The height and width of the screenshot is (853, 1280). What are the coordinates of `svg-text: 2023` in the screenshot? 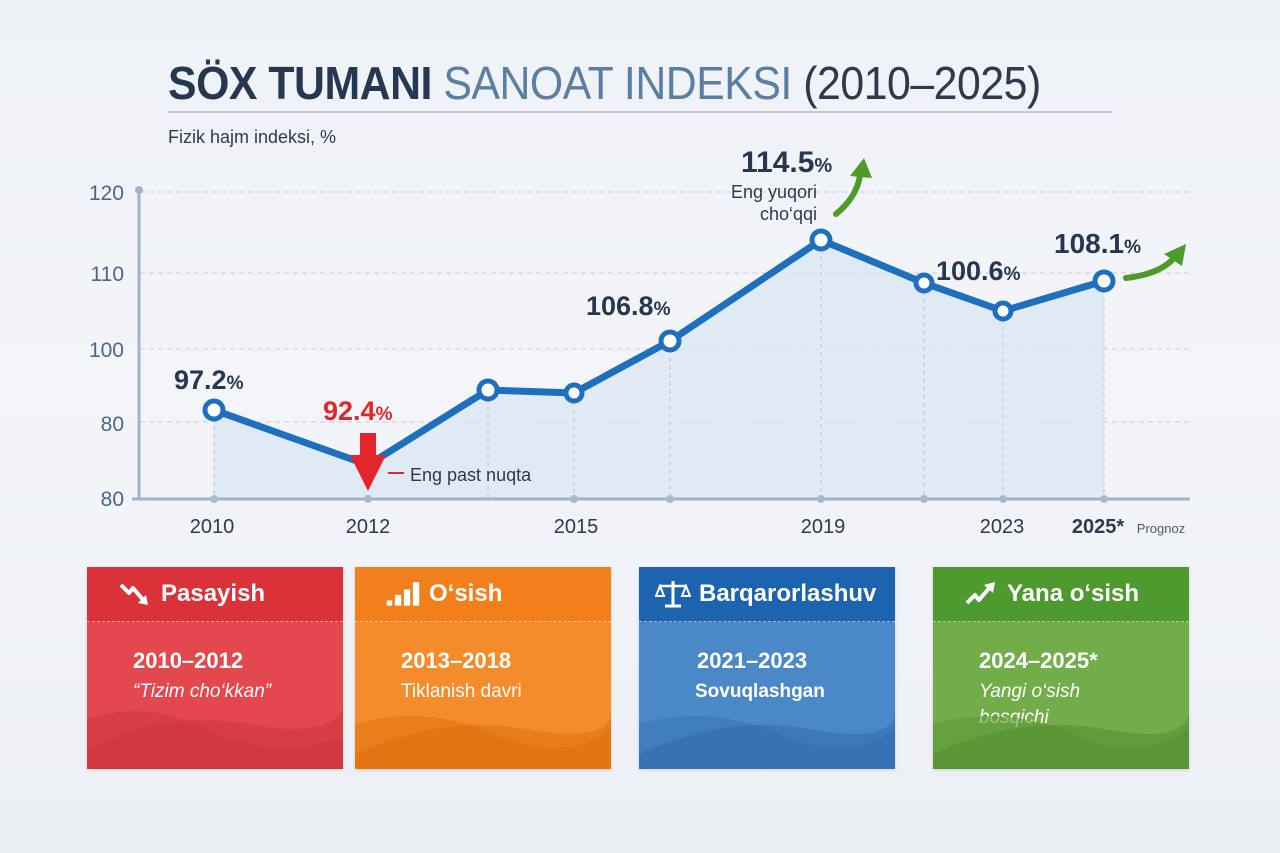 It's located at (1002, 527).